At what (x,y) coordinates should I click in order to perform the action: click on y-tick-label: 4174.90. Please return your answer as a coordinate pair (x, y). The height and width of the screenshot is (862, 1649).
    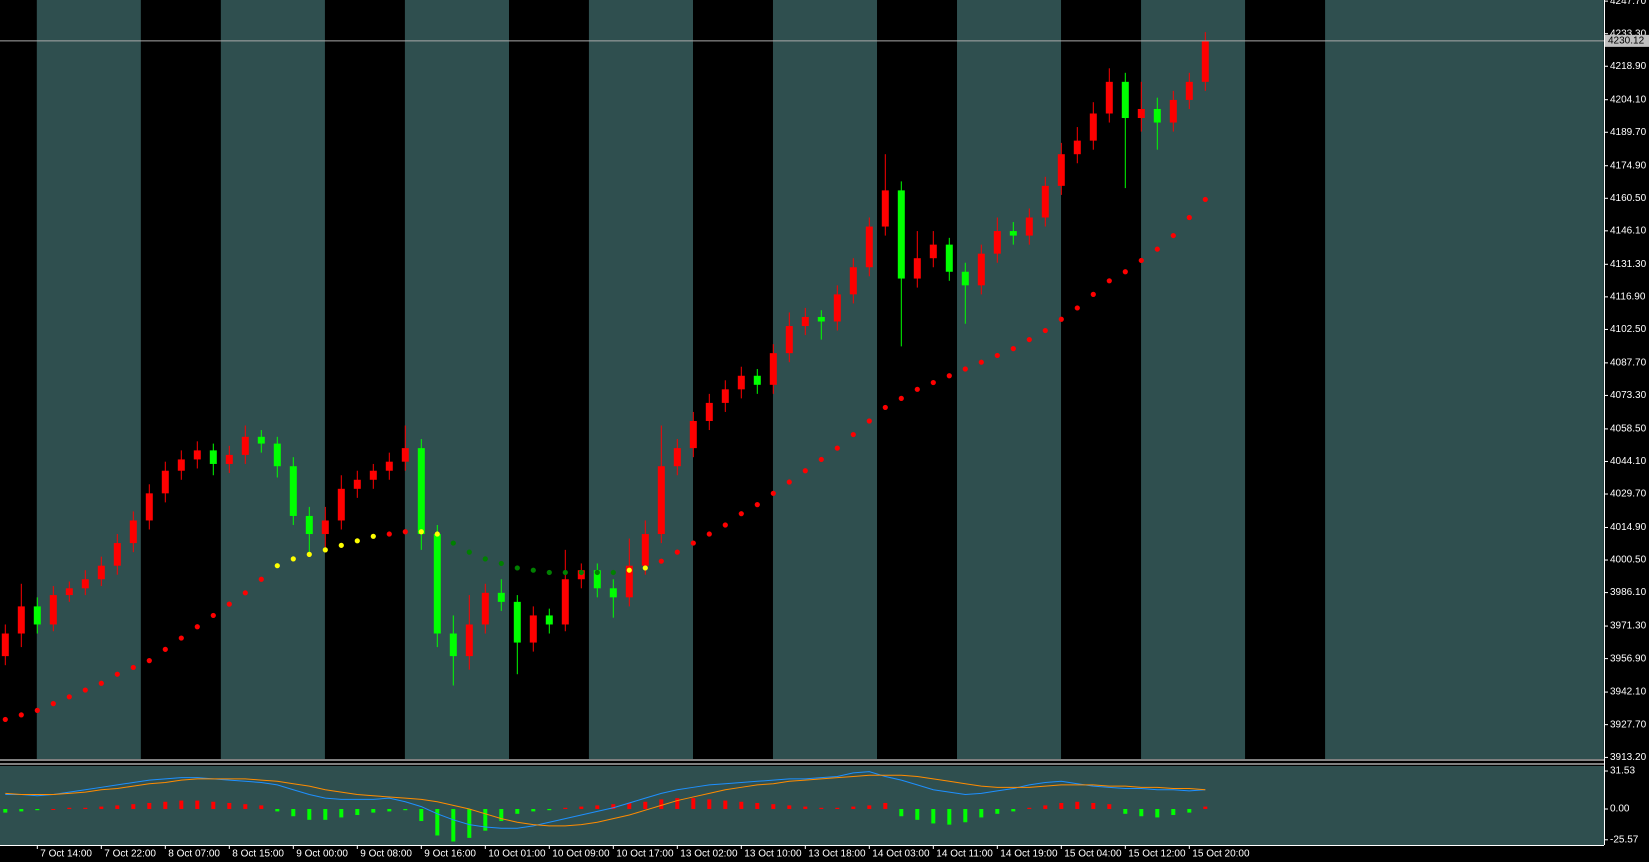
    Looking at the image, I should click on (1628, 165).